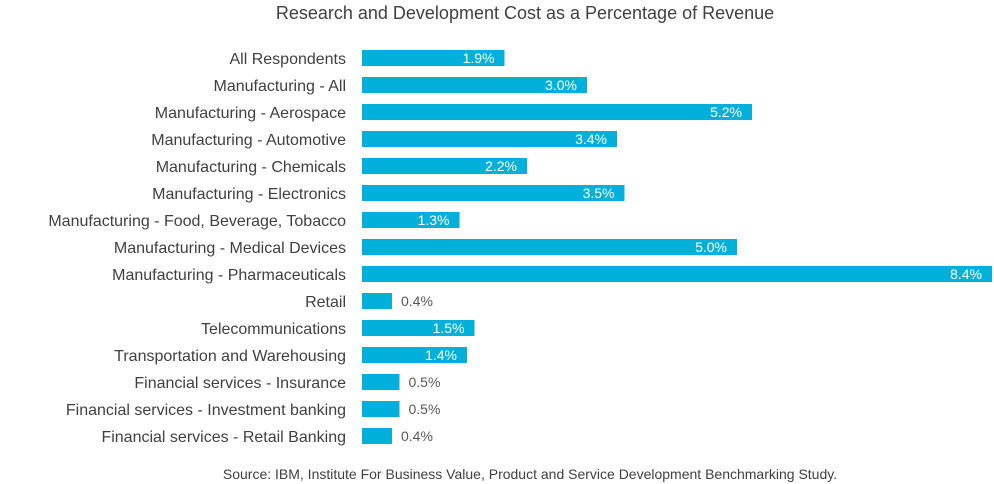 The height and width of the screenshot is (484, 994). I want to click on category-label: Manufacturing - Aerospace, so click(250, 113).